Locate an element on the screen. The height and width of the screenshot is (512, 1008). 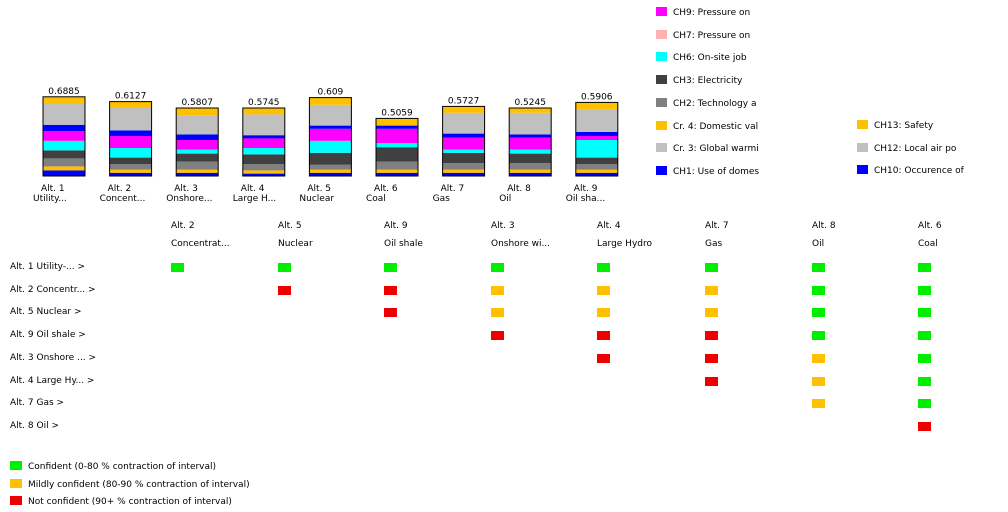
legend-label: CH10: Occurence of is located at coordinates (919, 171).